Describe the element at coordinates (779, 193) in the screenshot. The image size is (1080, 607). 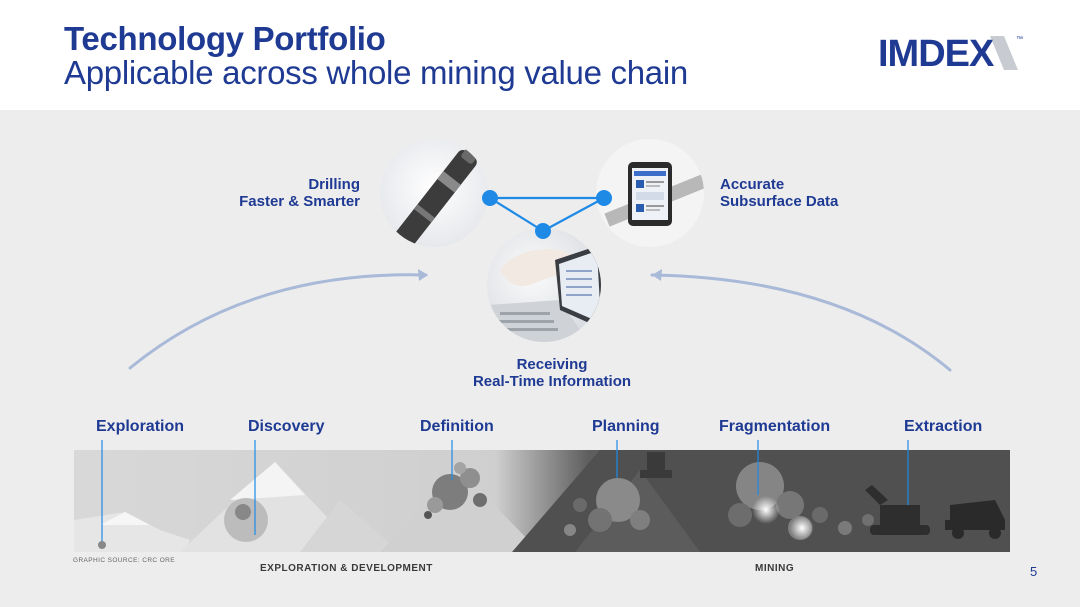
I see `tech-label-subsurface: Accurate Subsurface Data` at that location.